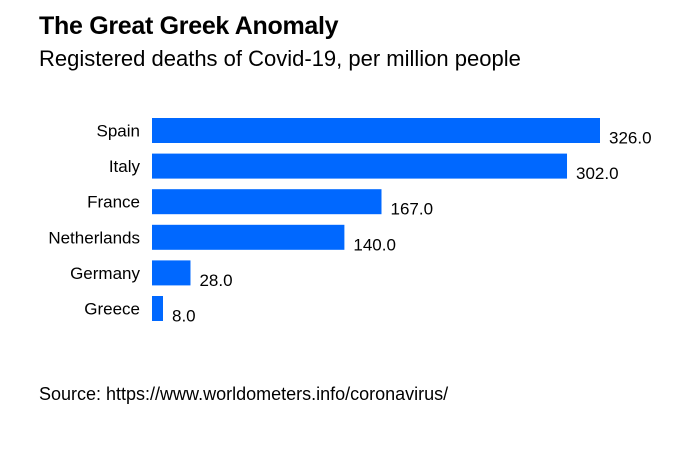  I want to click on bar-italy, so click(360, 166).